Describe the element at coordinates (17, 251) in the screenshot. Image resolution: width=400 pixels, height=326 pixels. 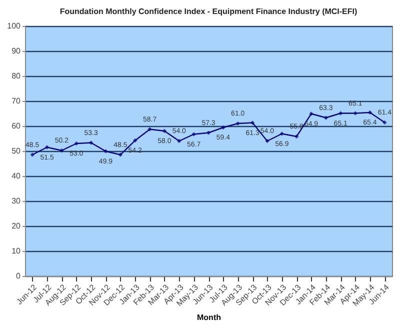
I see `y-tick-label: 10` at that location.